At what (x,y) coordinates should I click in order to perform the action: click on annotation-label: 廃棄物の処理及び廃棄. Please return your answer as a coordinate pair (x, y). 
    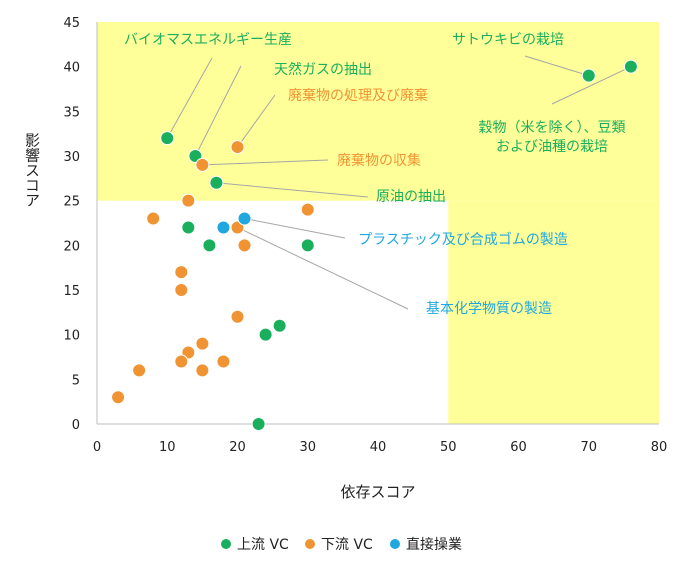
    Looking at the image, I should click on (358, 95).